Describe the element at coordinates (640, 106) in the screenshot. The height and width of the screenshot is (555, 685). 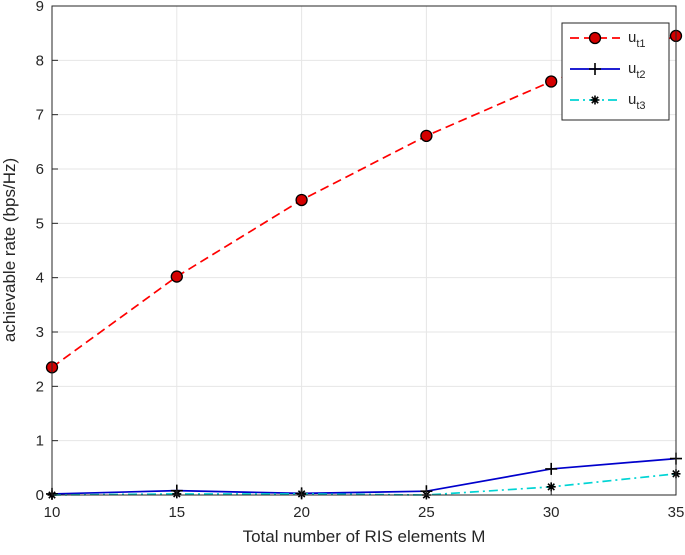
I see `legend-label-subscript: t3` at that location.